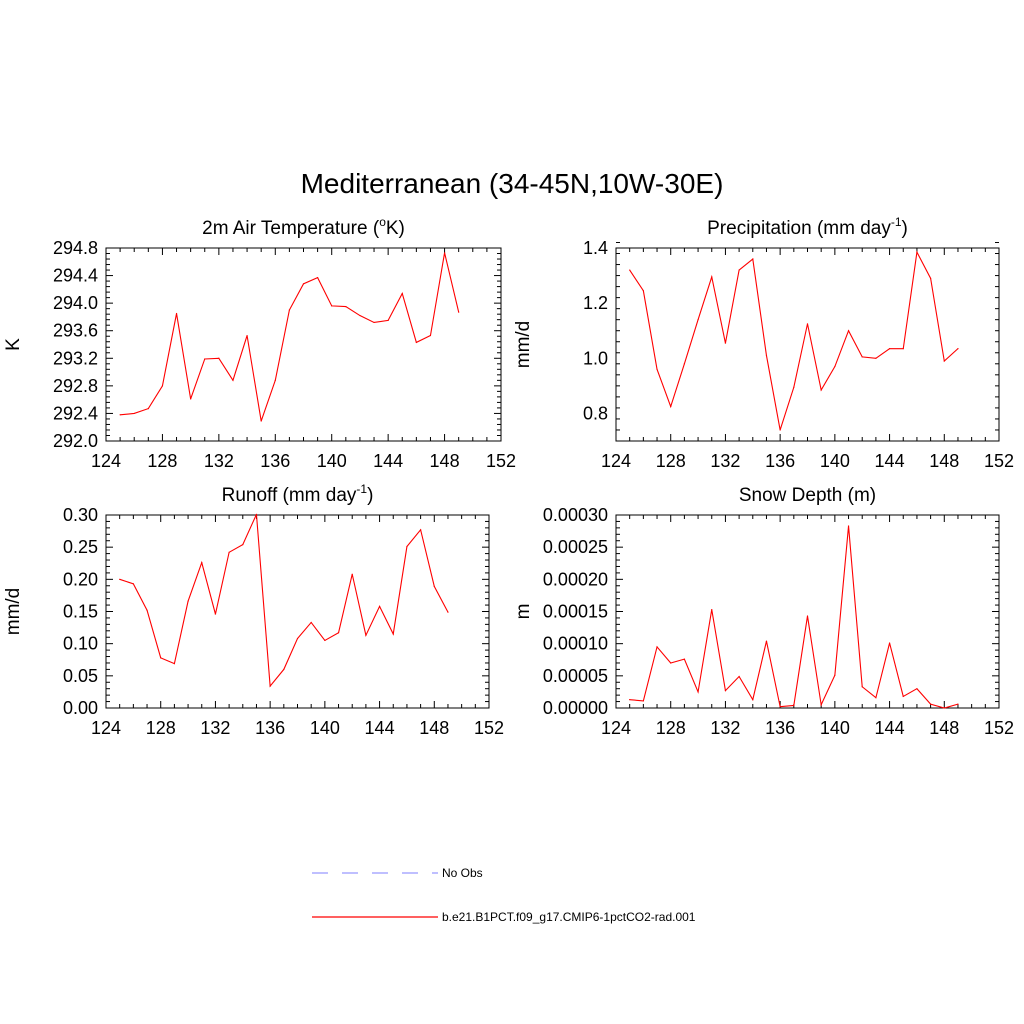 The width and height of the screenshot is (1024, 1024). What do you see at coordinates (80, 708) in the screenshot?
I see `y-tick-label: 0.00` at bounding box center [80, 708].